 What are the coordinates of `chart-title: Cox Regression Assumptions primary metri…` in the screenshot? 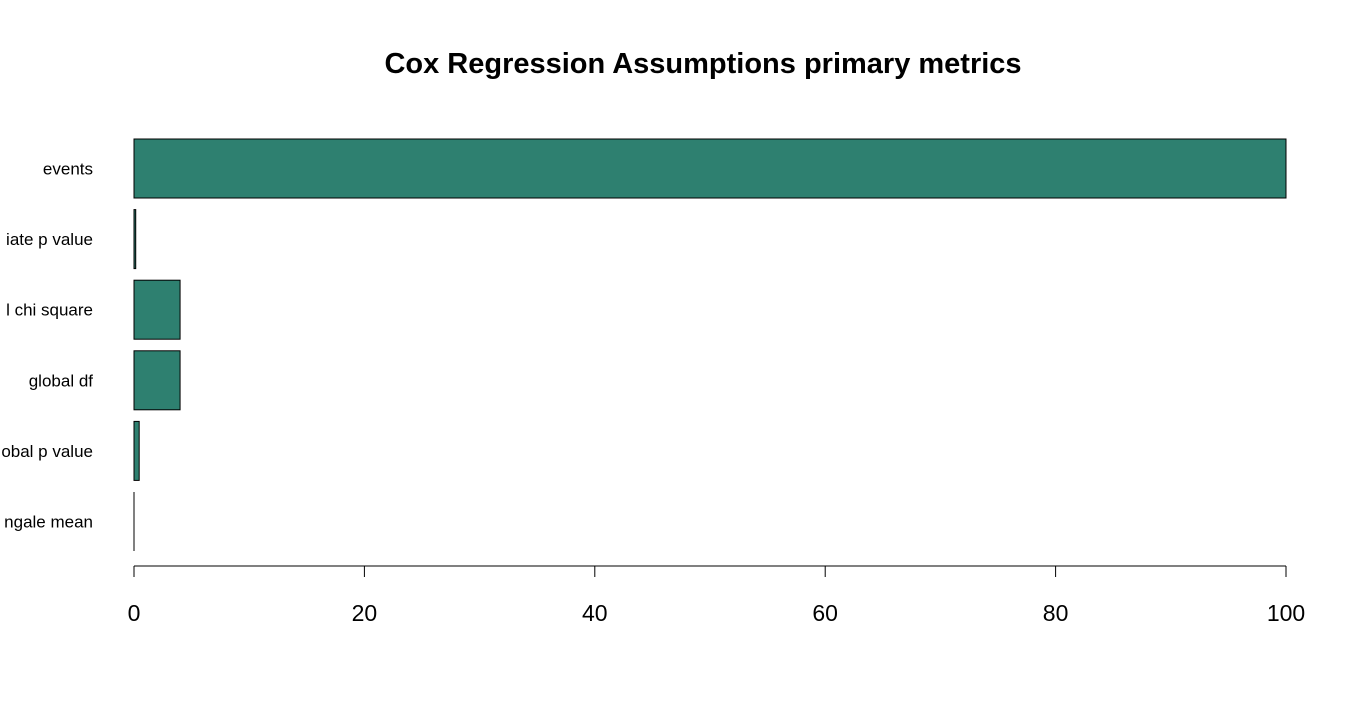 It's located at (702, 64).